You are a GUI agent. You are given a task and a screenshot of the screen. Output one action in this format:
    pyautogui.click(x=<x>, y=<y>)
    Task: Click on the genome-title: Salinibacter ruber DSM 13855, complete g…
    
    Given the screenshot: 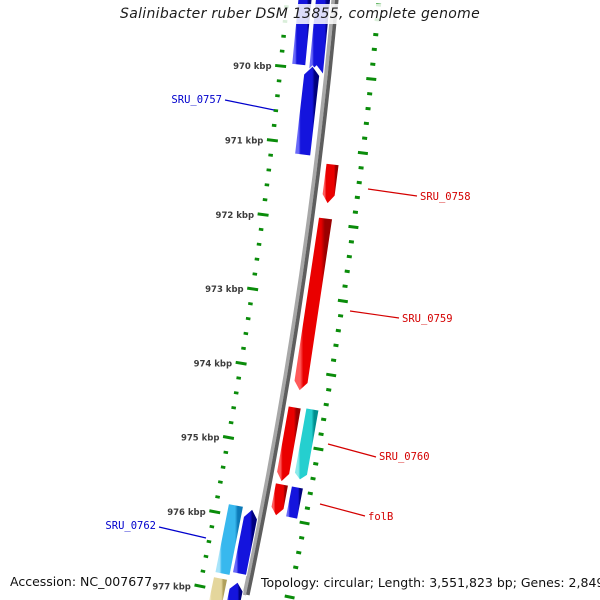 What is the action you would take?
    pyautogui.click(x=300, y=14)
    